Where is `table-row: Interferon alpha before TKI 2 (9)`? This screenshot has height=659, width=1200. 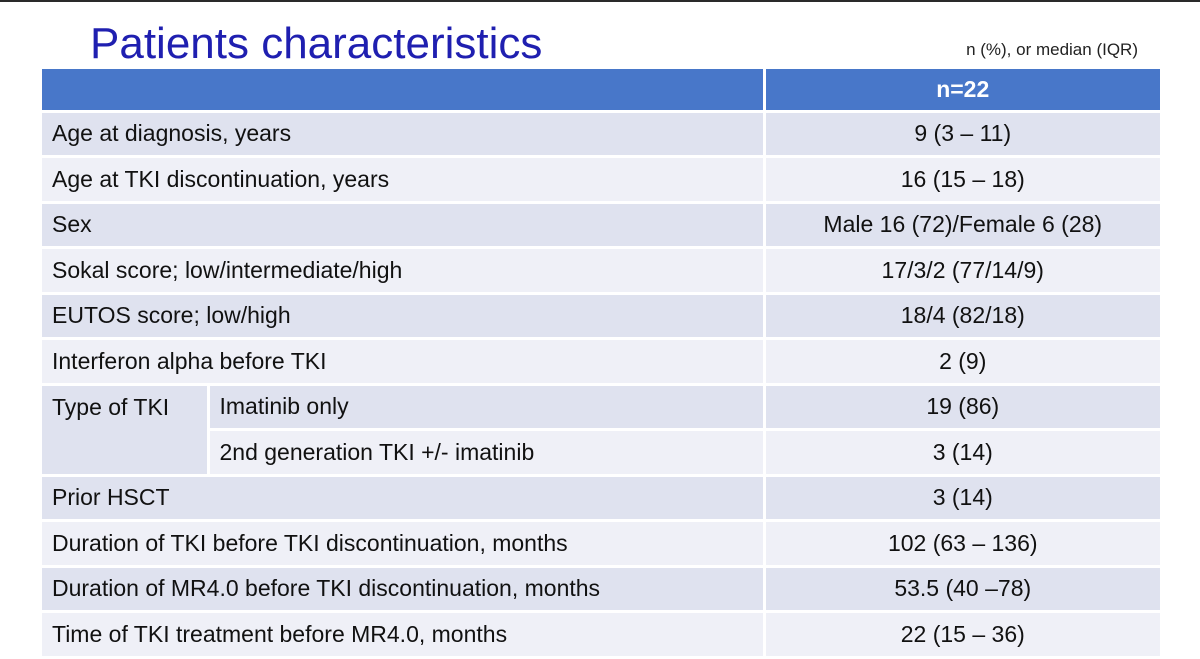
table-row: Interferon alpha before TKI 2 (9) is located at coordinates (601, 362).